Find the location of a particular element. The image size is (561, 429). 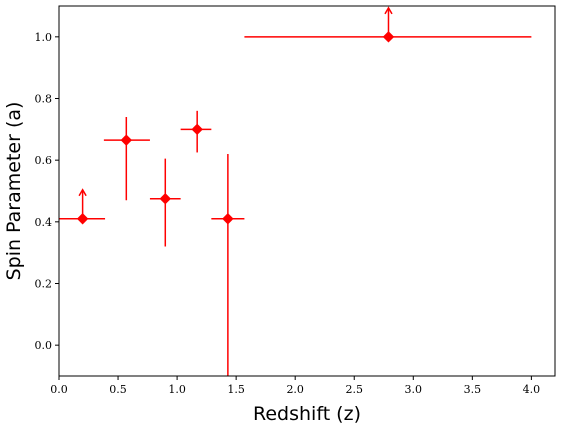

x-tick-label: 2.5 is located at coordinates (354, 389).